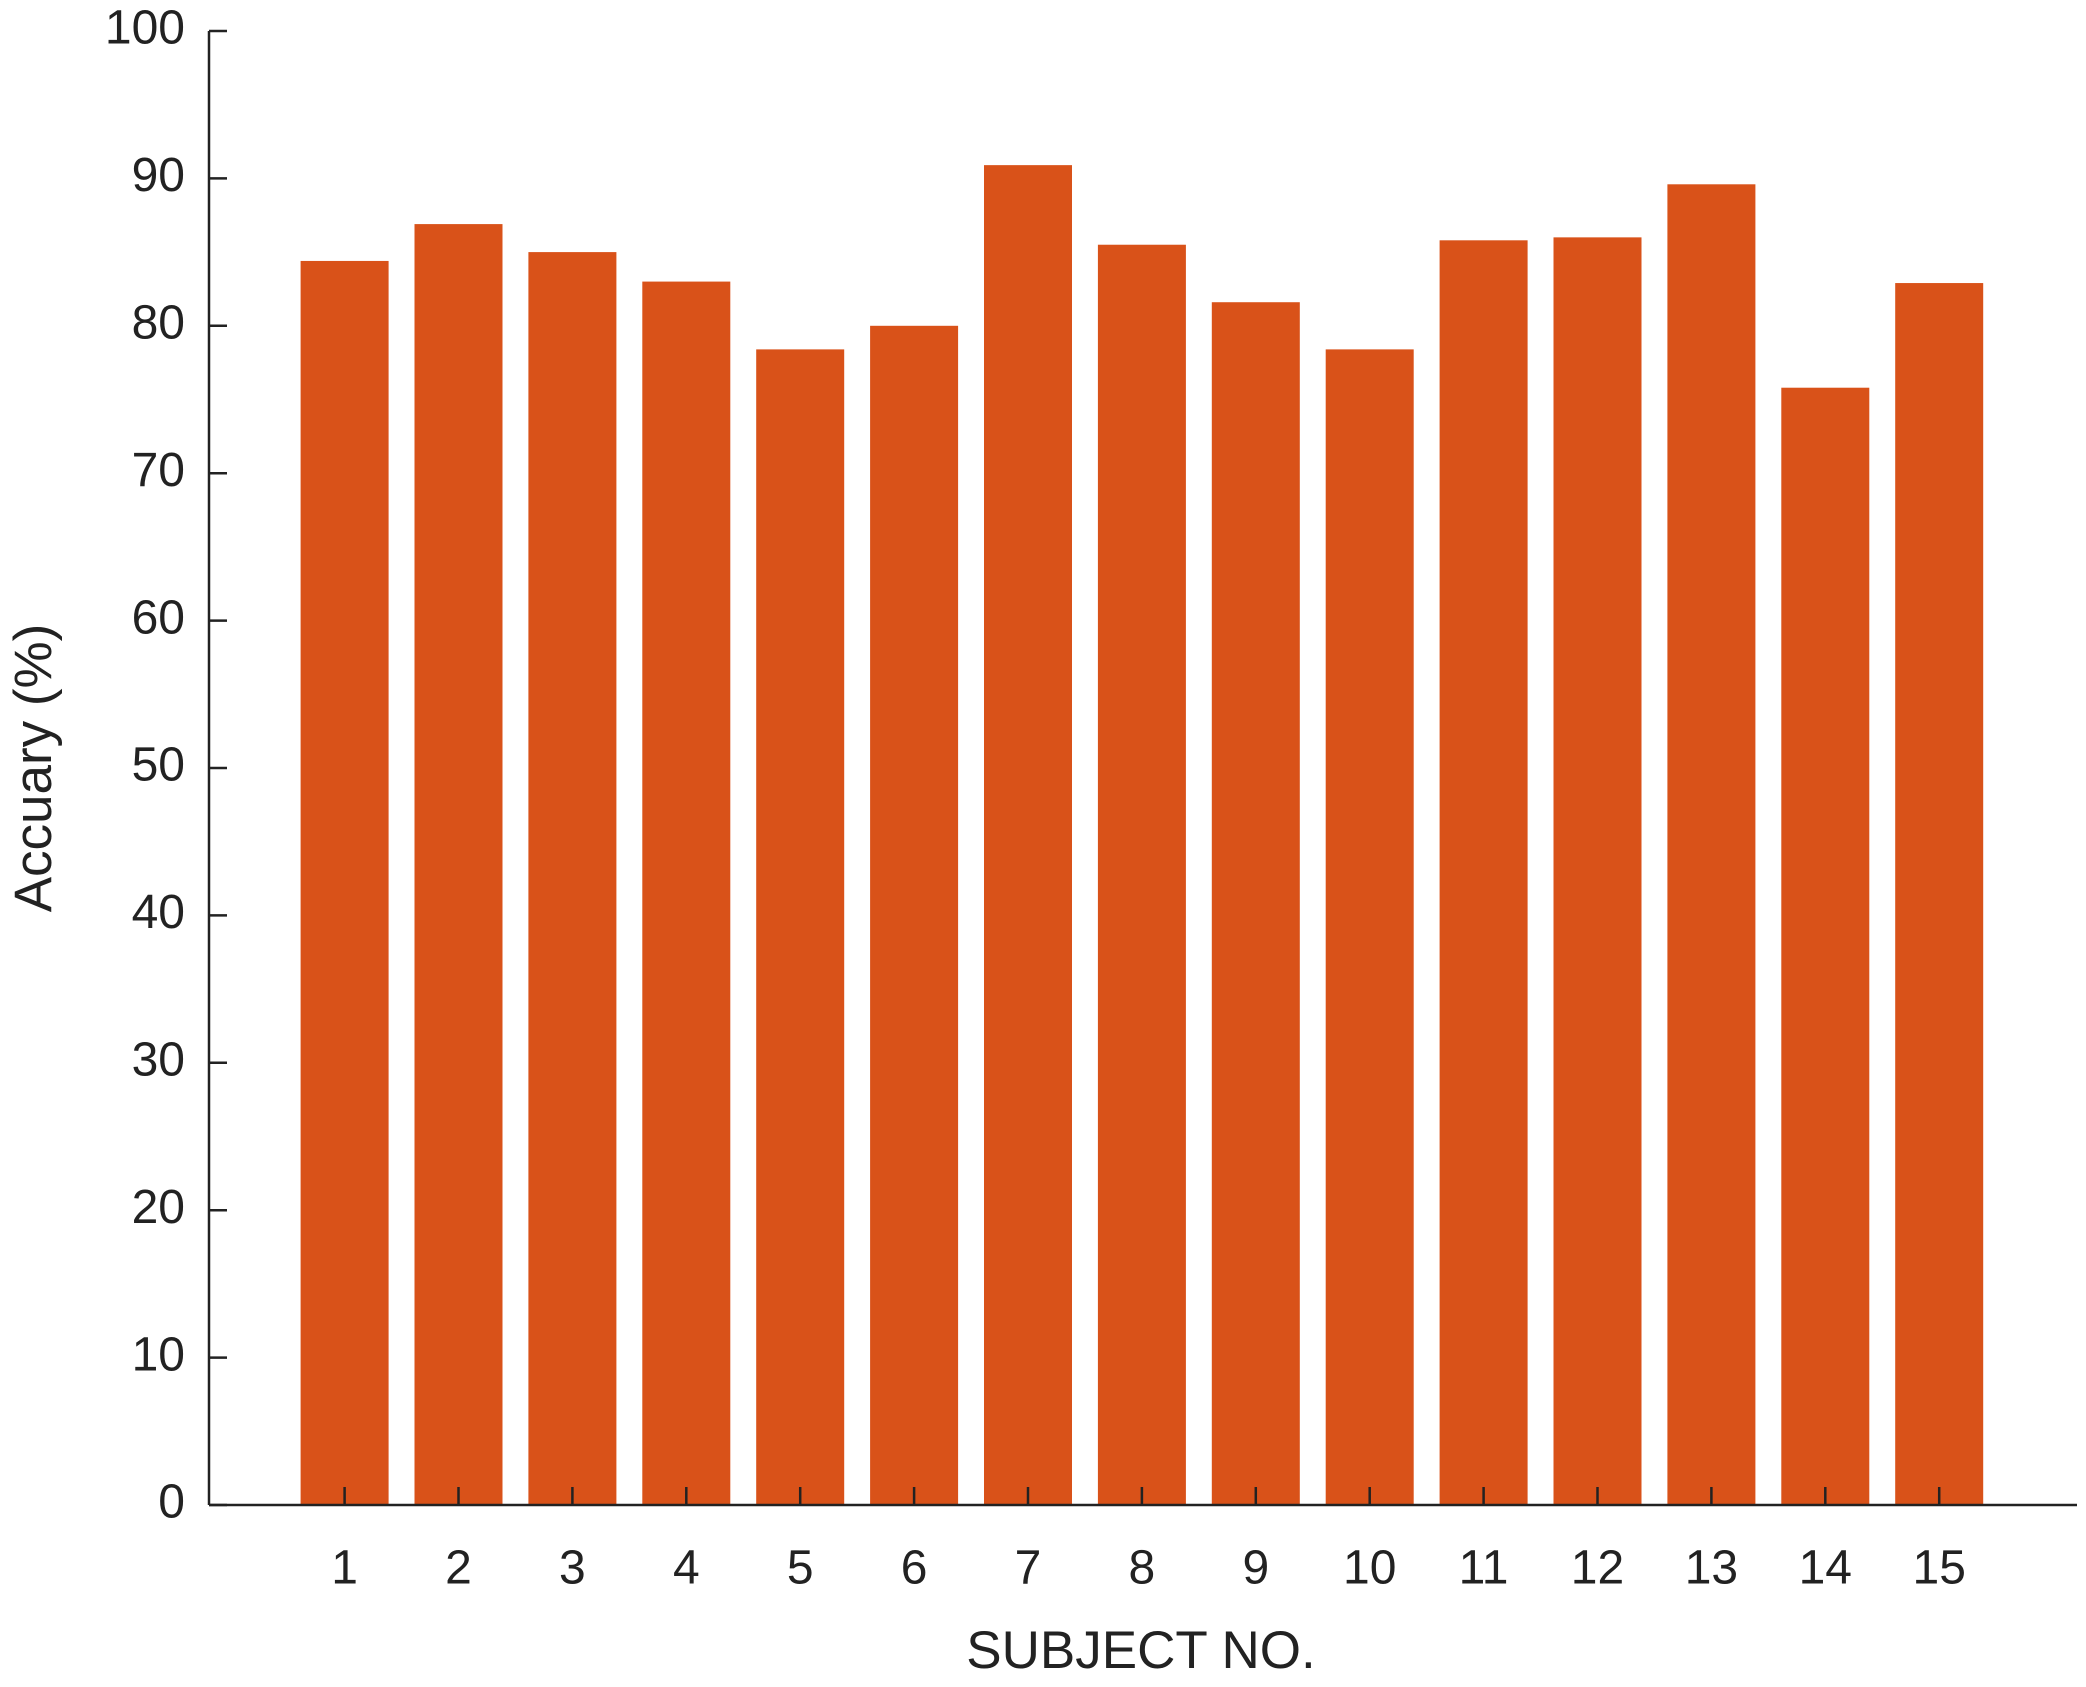  Describe the element at coordinates (1255, 1568) in the screenshot. I see `x-tick-label: 9` at that location.